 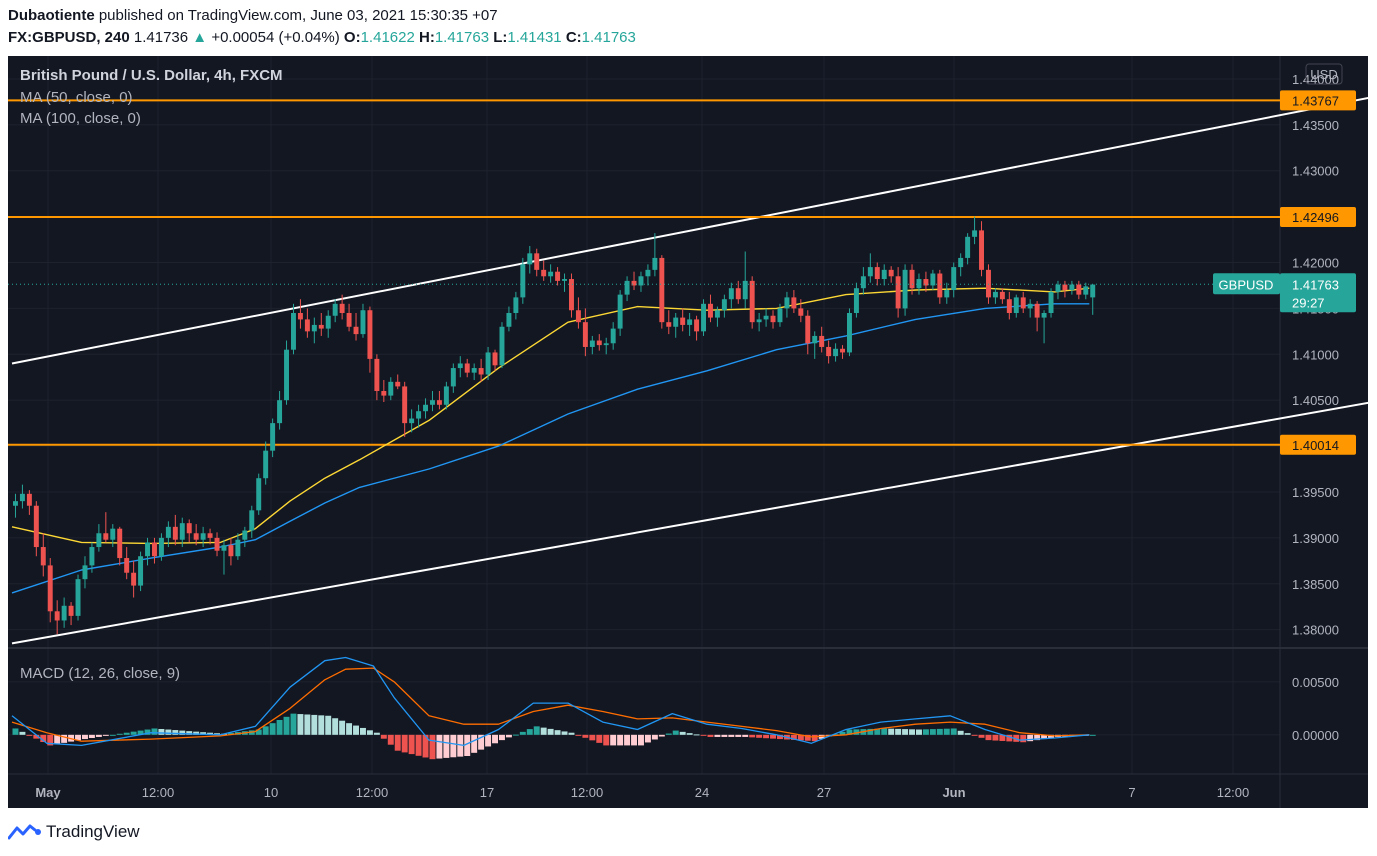 I want to click on ma50-legend: MA (50, close, 0), so click(x=76, y=97).